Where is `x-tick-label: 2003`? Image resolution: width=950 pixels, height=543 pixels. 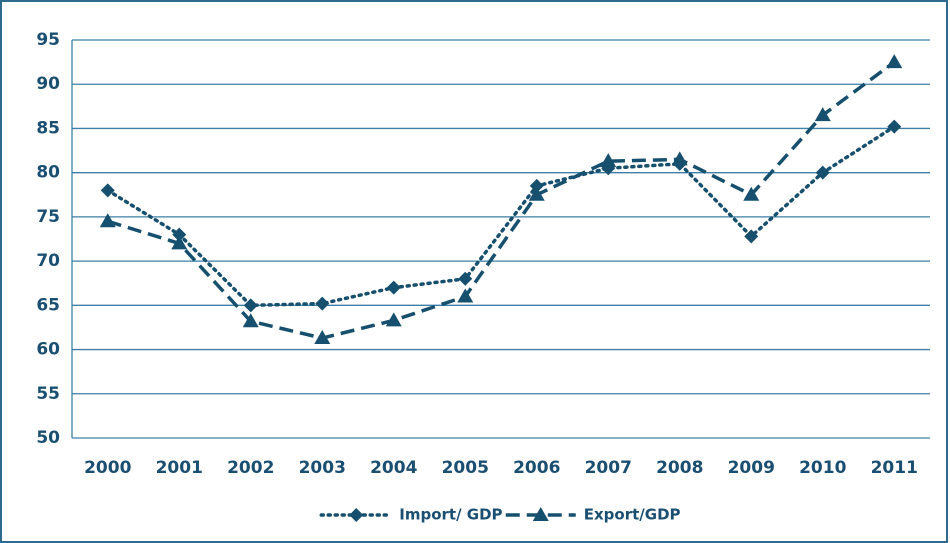
x-tick-label: 2003 is located at coordinates (322, 468).